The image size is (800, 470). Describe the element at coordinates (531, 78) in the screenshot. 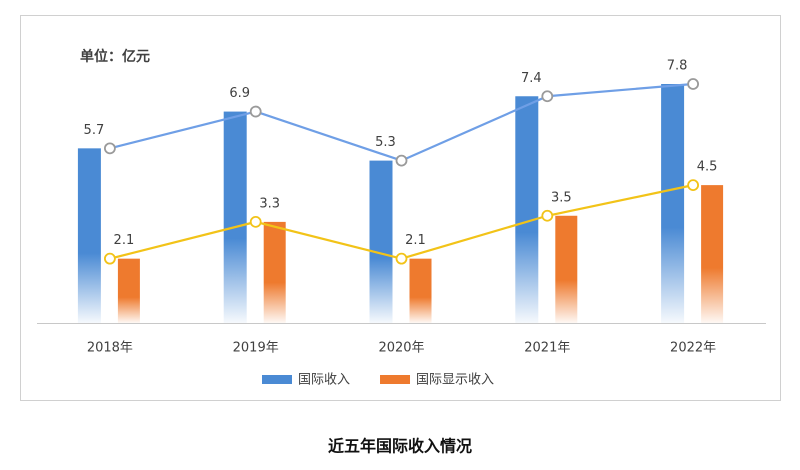

I see `value-label: 7.4` at that location.